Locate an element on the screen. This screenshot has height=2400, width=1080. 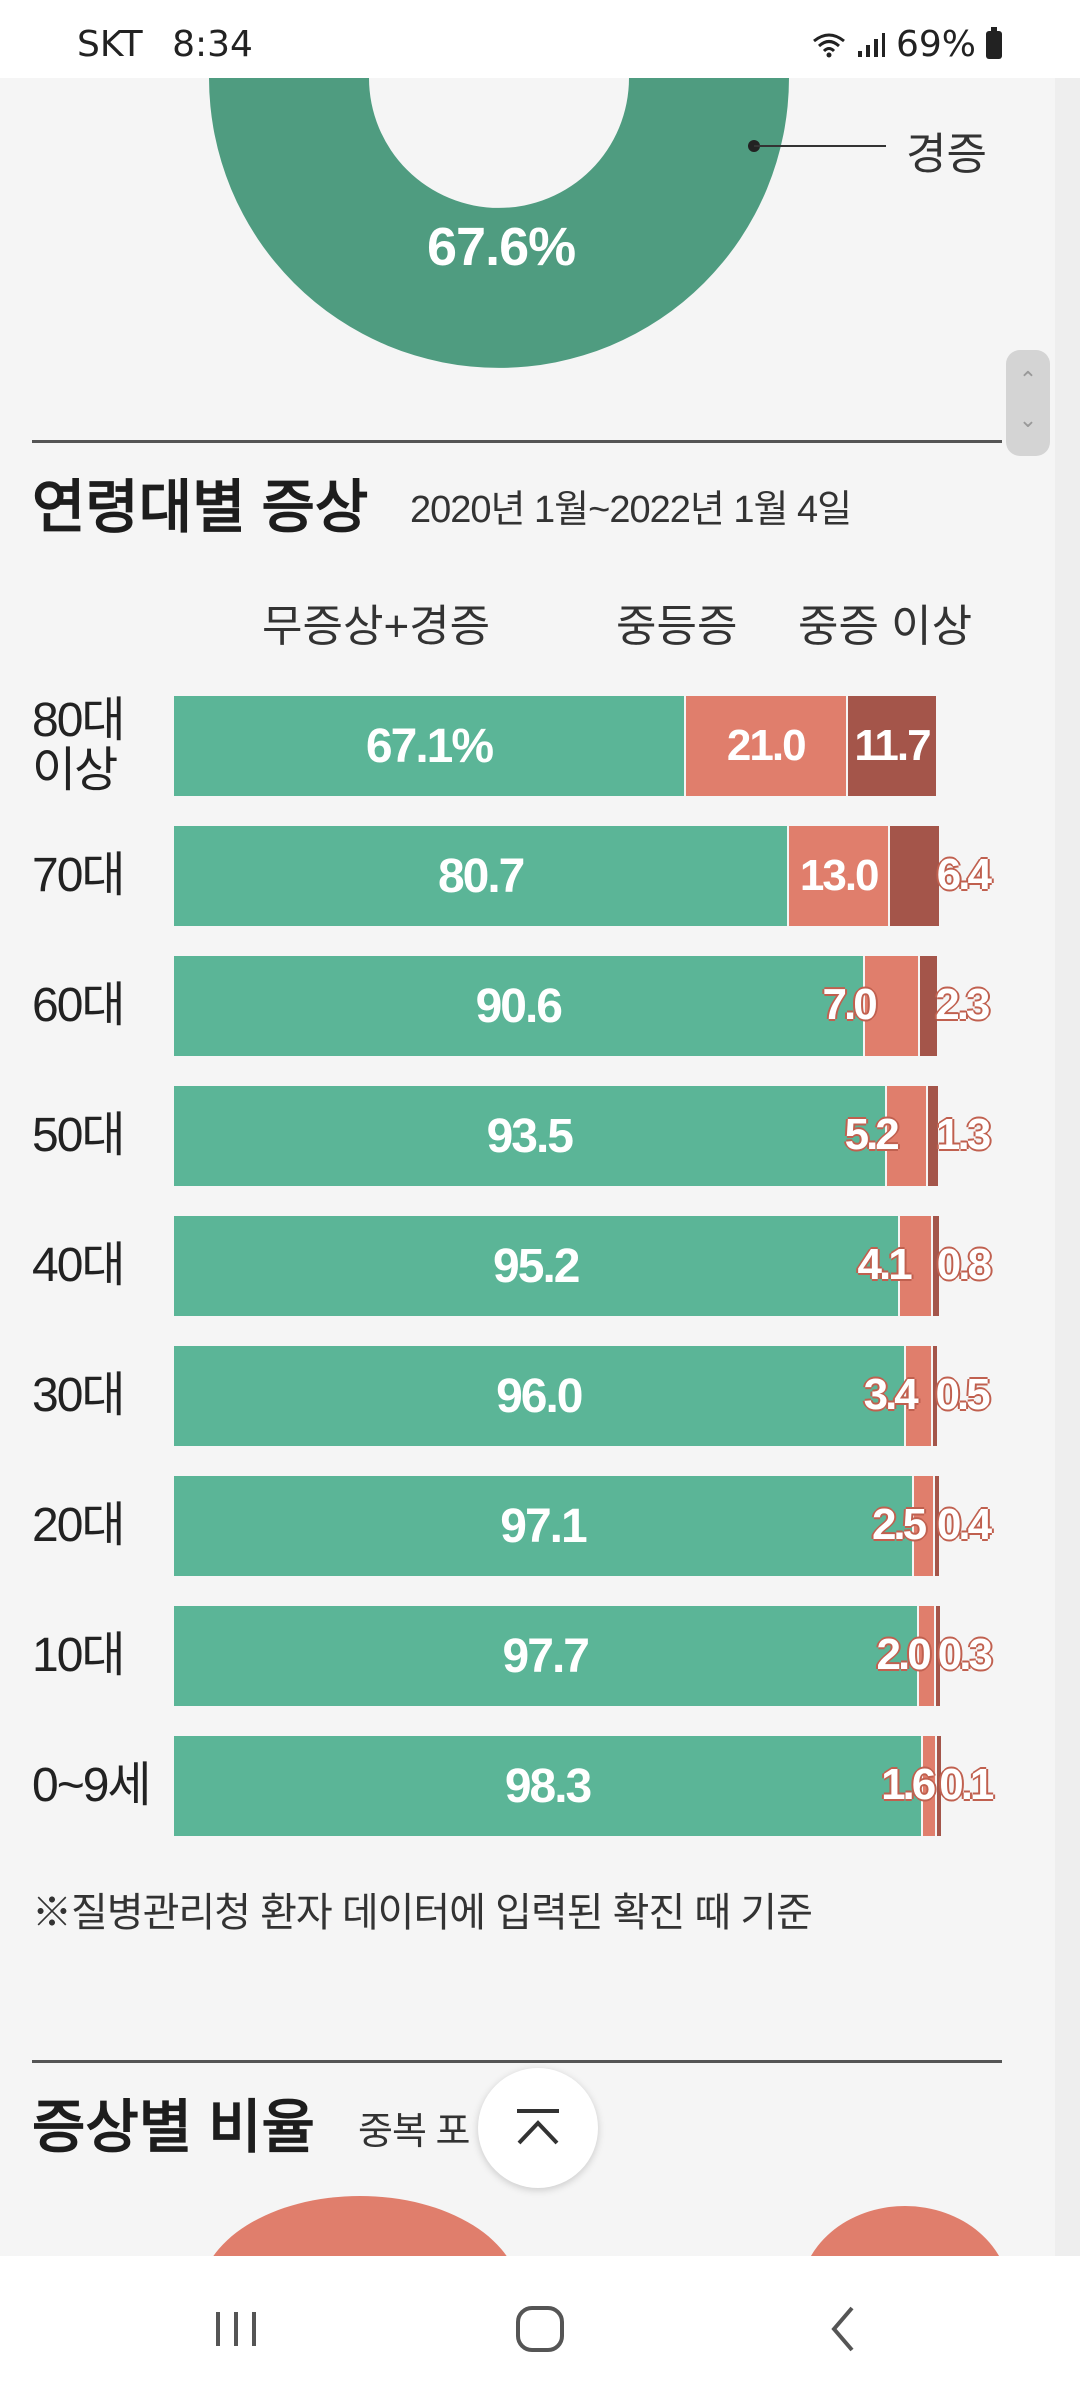
bar-value-label: 0.1 is located at coordinates (966, 1784).